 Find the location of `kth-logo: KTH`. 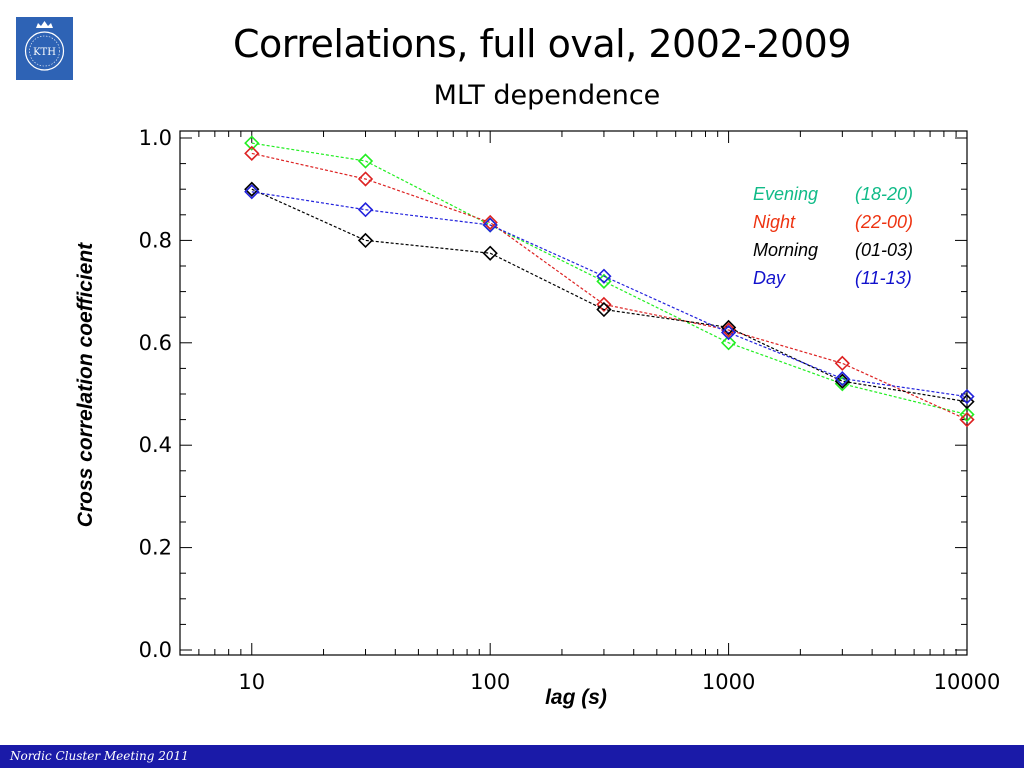

kth-logo: KTH is located at coordinates (44, 48).